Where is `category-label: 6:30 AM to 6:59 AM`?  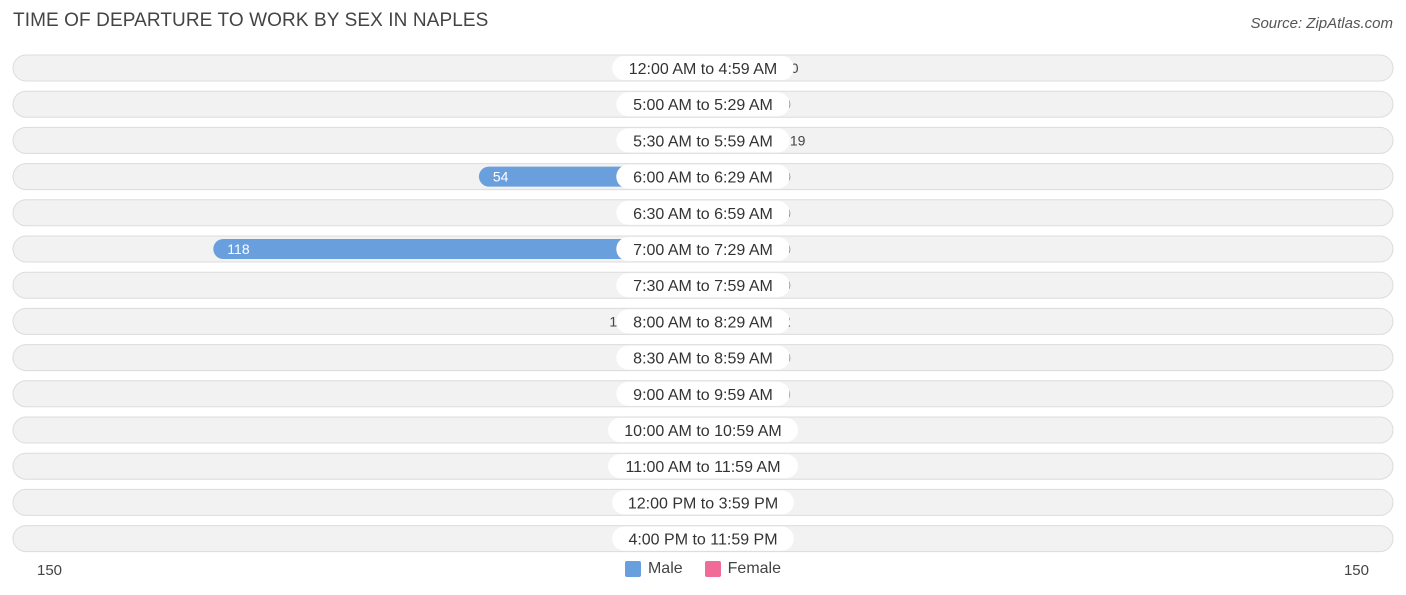 category-label: 6:30 AM to 6:59 AM is located at coordinates (703, 214).